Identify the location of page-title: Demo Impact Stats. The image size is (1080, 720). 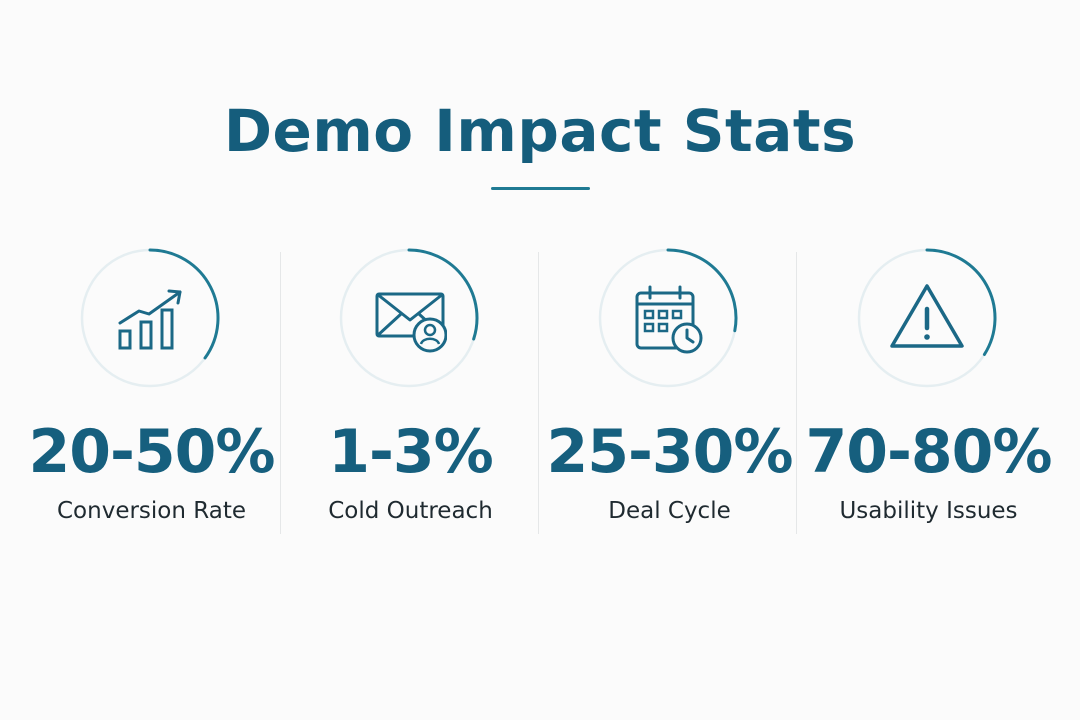
(540, 131).